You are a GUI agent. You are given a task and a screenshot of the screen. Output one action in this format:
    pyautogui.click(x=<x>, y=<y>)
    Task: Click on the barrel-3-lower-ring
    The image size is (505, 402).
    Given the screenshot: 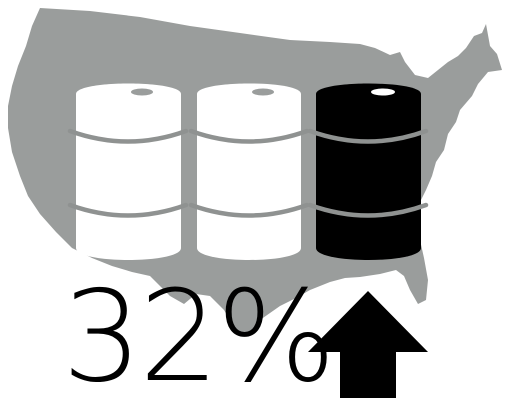 What is the action you would take?
    pyautogui.click(x=368, y=210)
    